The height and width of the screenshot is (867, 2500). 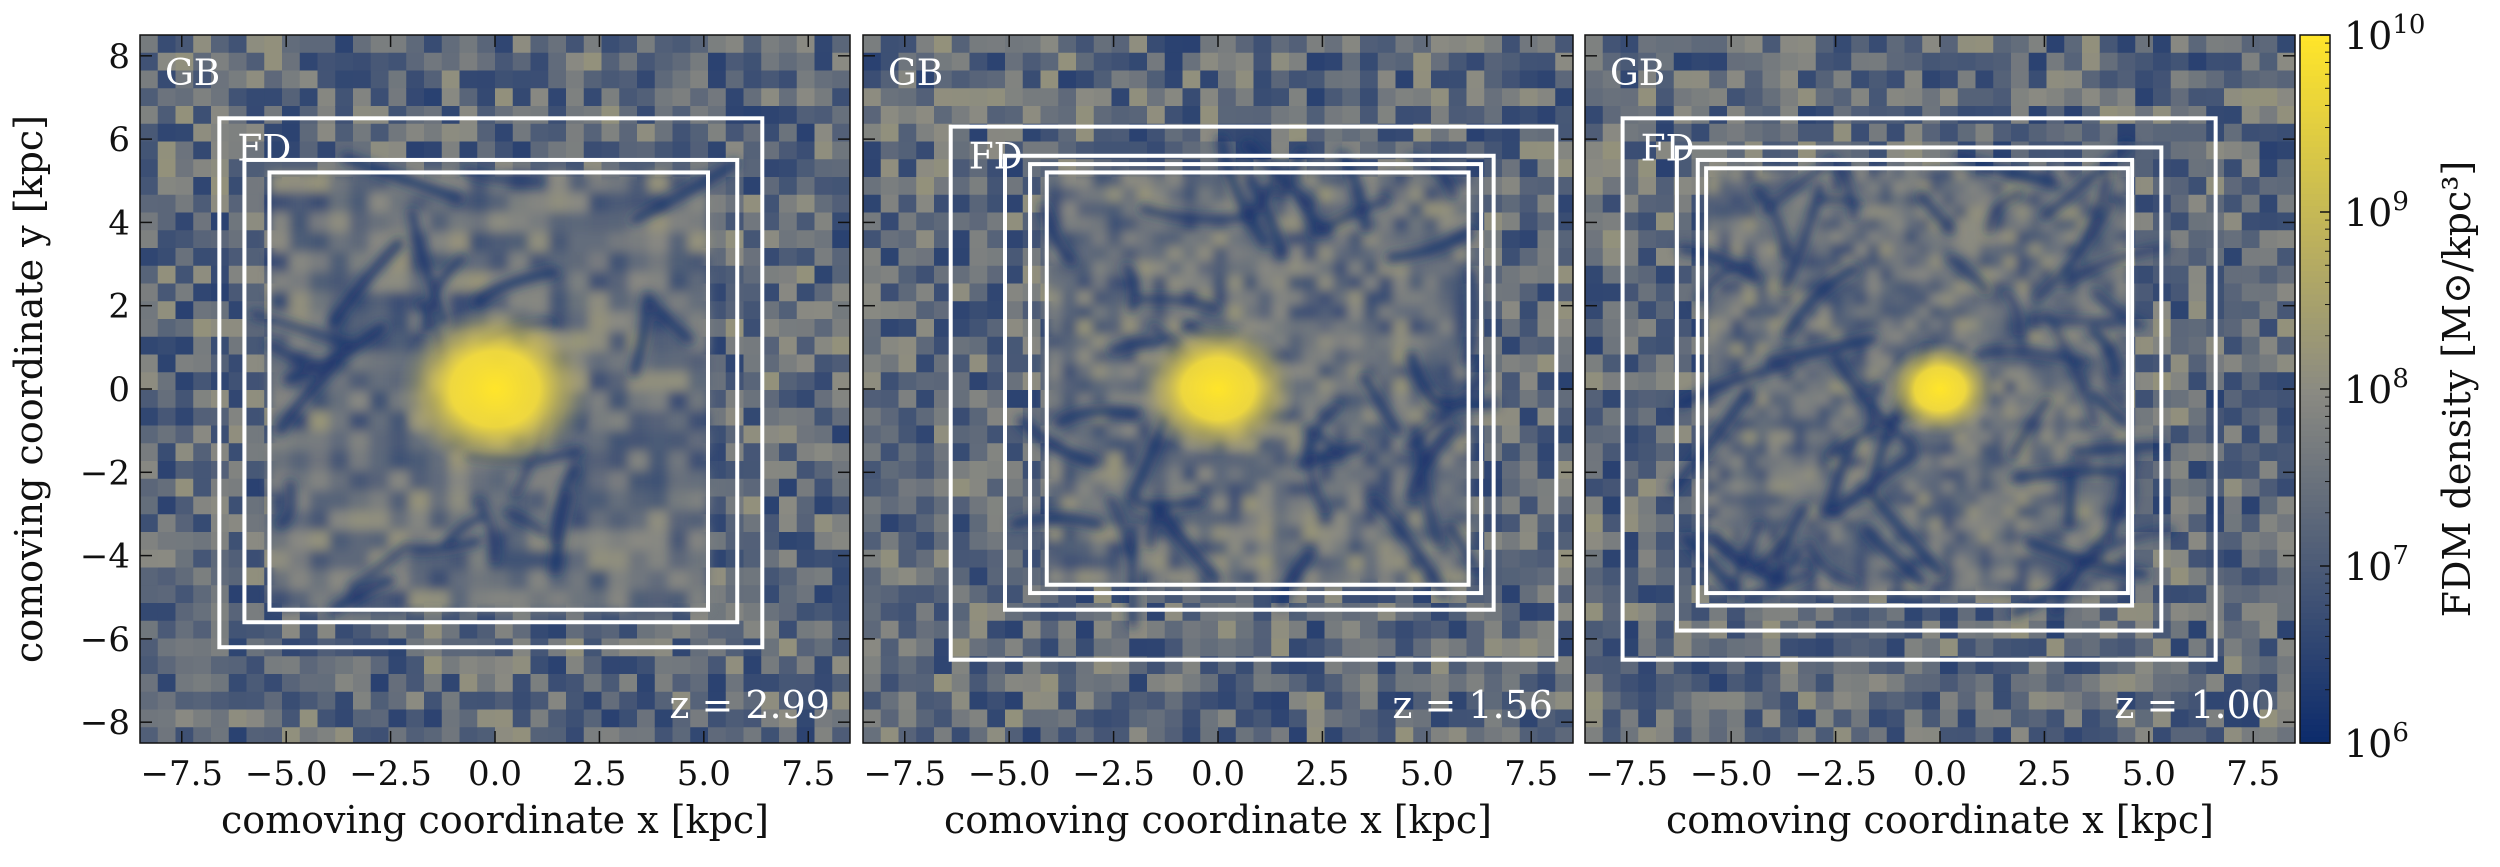 I want to click on colorbar-tick-label: 10¹⁰, so click(x=2384, y=34).